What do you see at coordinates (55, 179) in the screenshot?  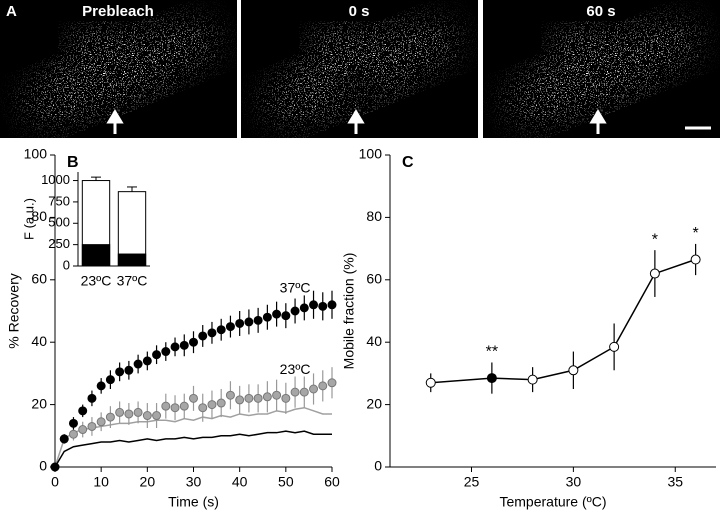 I see `y-tick-label: 1000` at bounding box center [55, 179].